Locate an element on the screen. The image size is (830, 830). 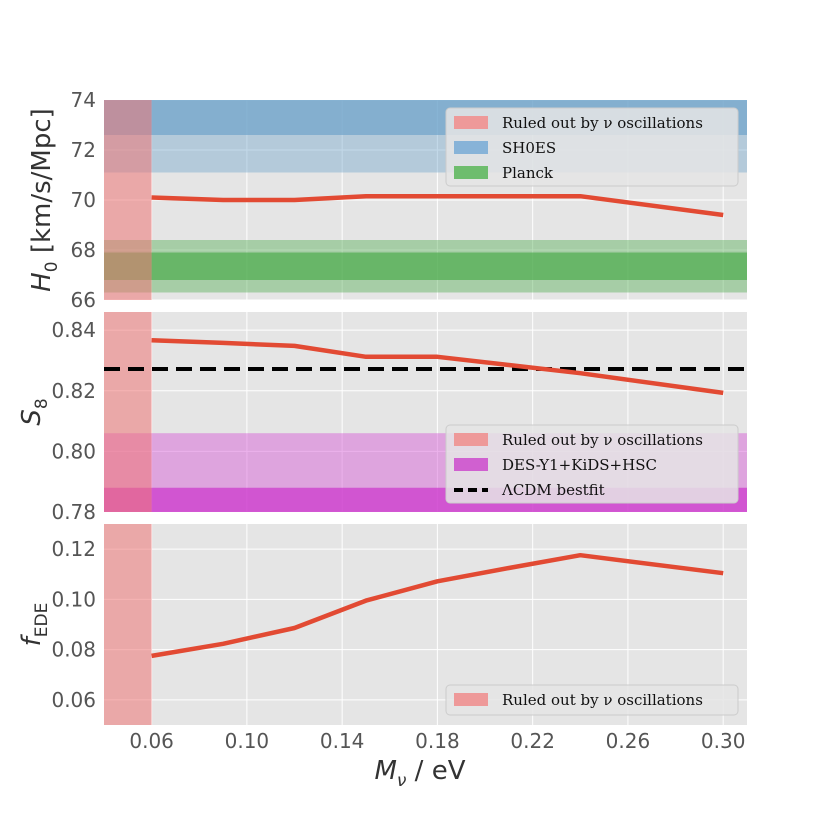
x-tick-label: 0.30 is located at coordinates (723, 741).